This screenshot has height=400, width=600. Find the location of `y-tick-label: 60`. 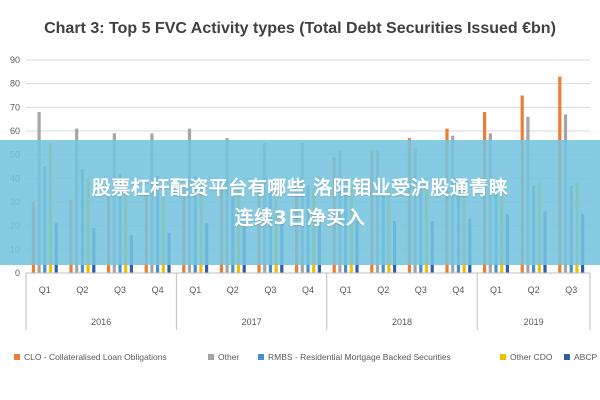

y-tick-label: 60 is located at coordinates (15, 131).